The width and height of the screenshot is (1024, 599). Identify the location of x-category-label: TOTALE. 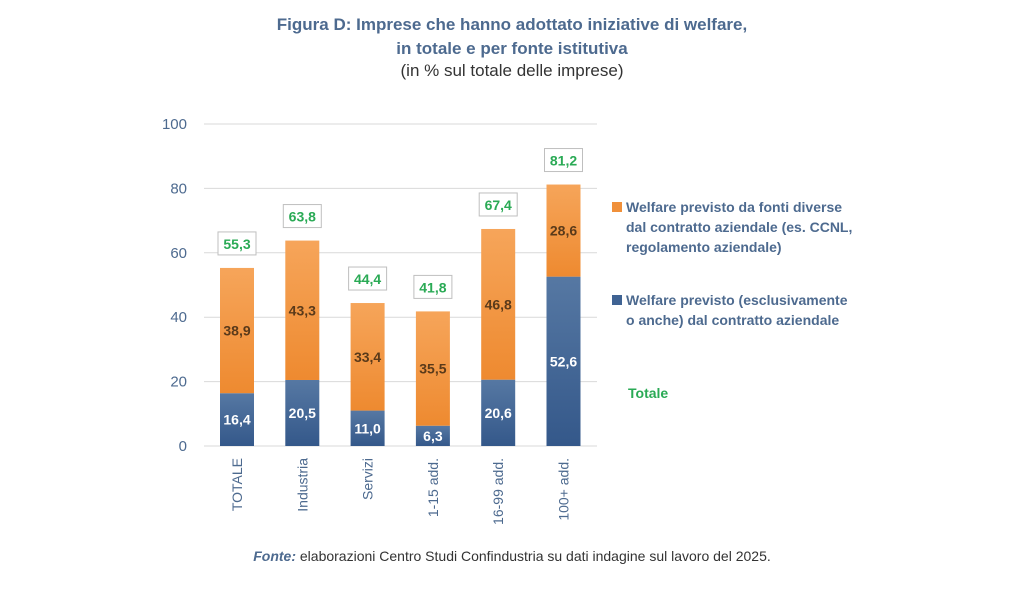
(237, 484).